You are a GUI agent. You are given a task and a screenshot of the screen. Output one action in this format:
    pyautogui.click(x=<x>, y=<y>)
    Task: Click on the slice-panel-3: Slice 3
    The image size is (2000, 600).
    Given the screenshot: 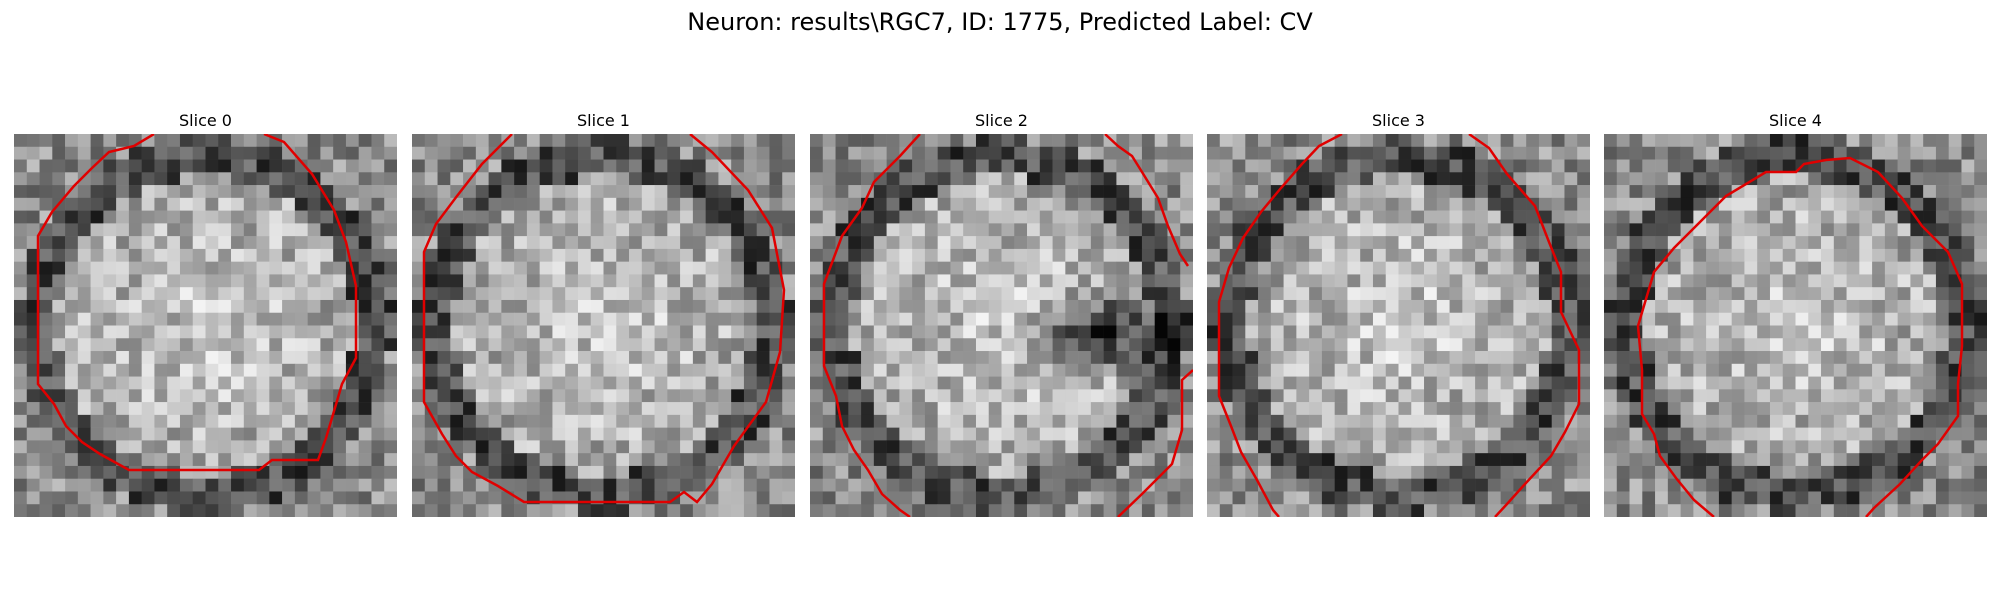 What is the action you would take?
    pyautogui.click(x=1398, y=313)
    